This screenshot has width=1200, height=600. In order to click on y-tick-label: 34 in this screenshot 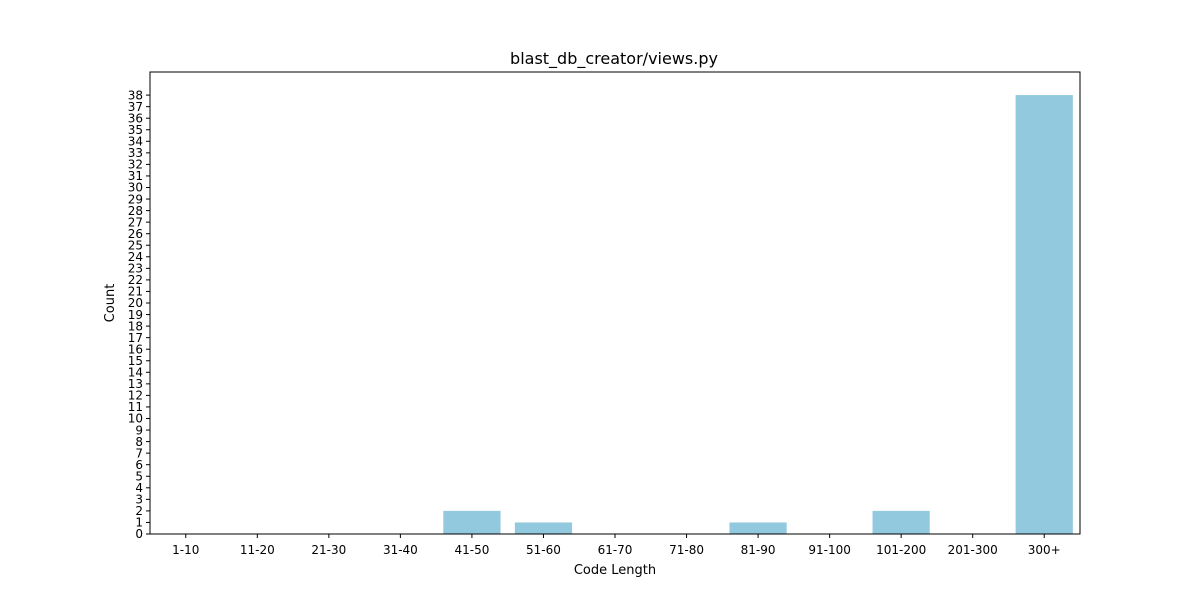, I will do `click(135, 142)`.